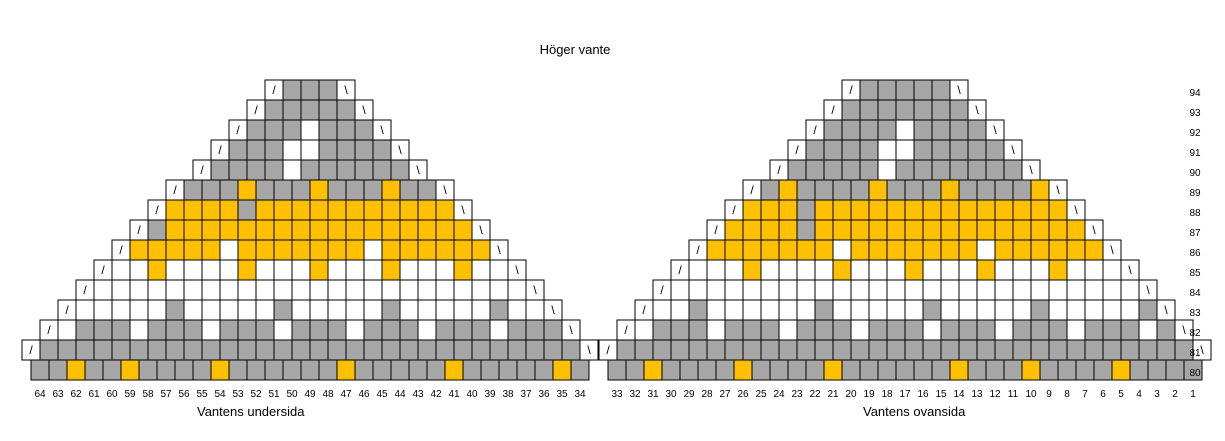 The image size is (1225, 441). I want to click on column-number: 44, so click(400, 394).